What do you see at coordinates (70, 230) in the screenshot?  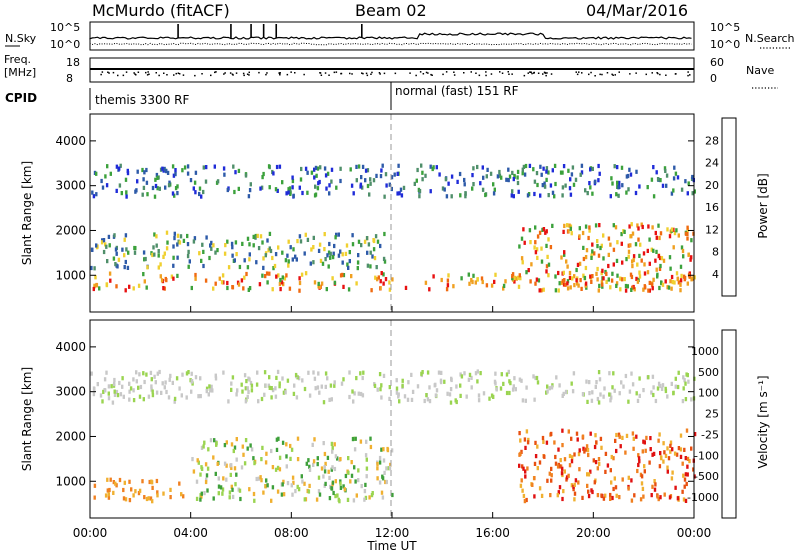 I see `ytick-label: 2000` at bounding box center [70, 230].